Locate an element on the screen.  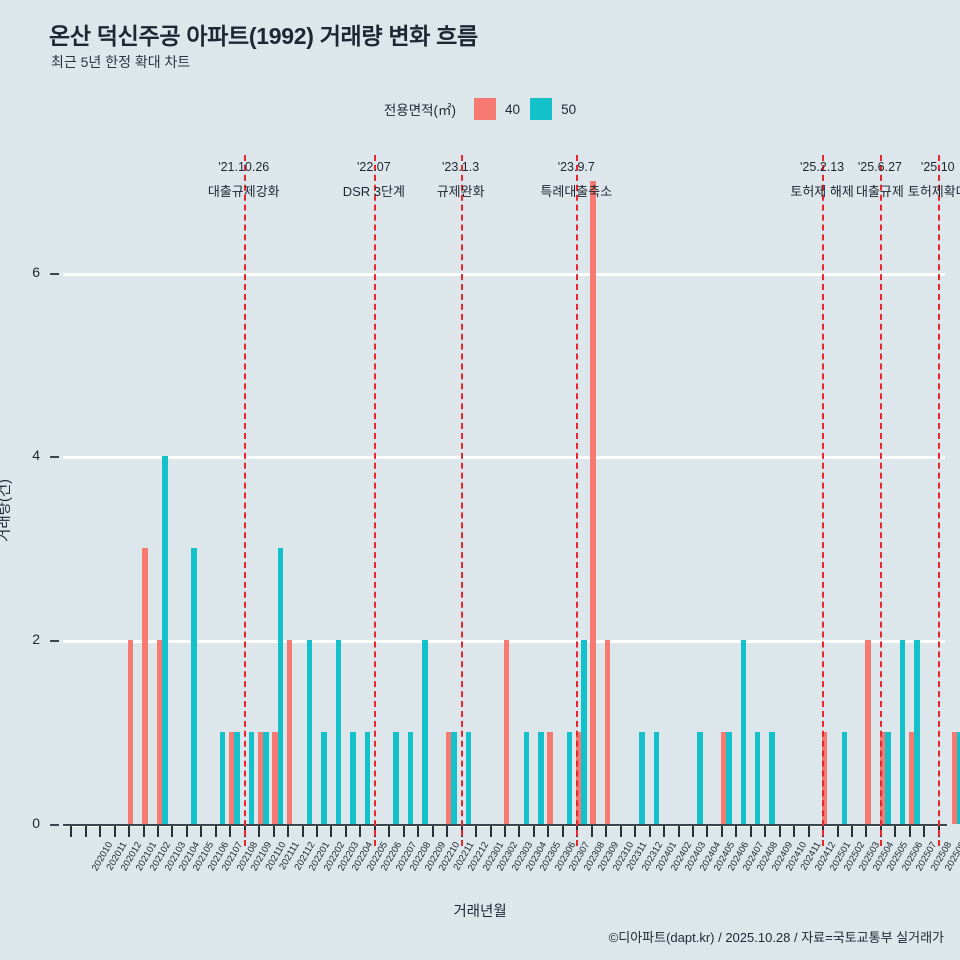
chart-legend: 전용면적(㎡) 40 50 is located at coordinates (480, 109).